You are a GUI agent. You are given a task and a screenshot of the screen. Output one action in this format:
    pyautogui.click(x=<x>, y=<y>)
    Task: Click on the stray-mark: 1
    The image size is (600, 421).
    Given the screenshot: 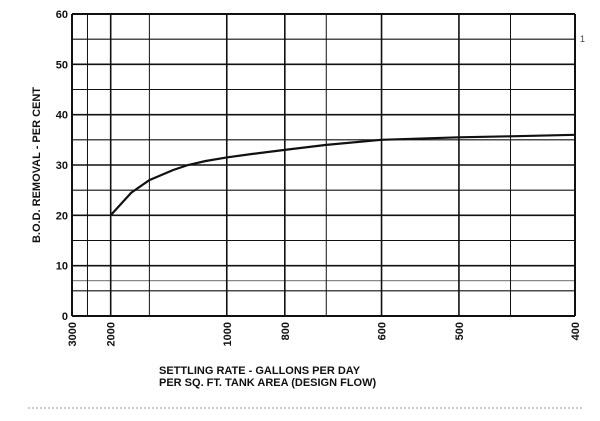 What is the action you would take?
    pyautogui.click(x=582, y=39)
    